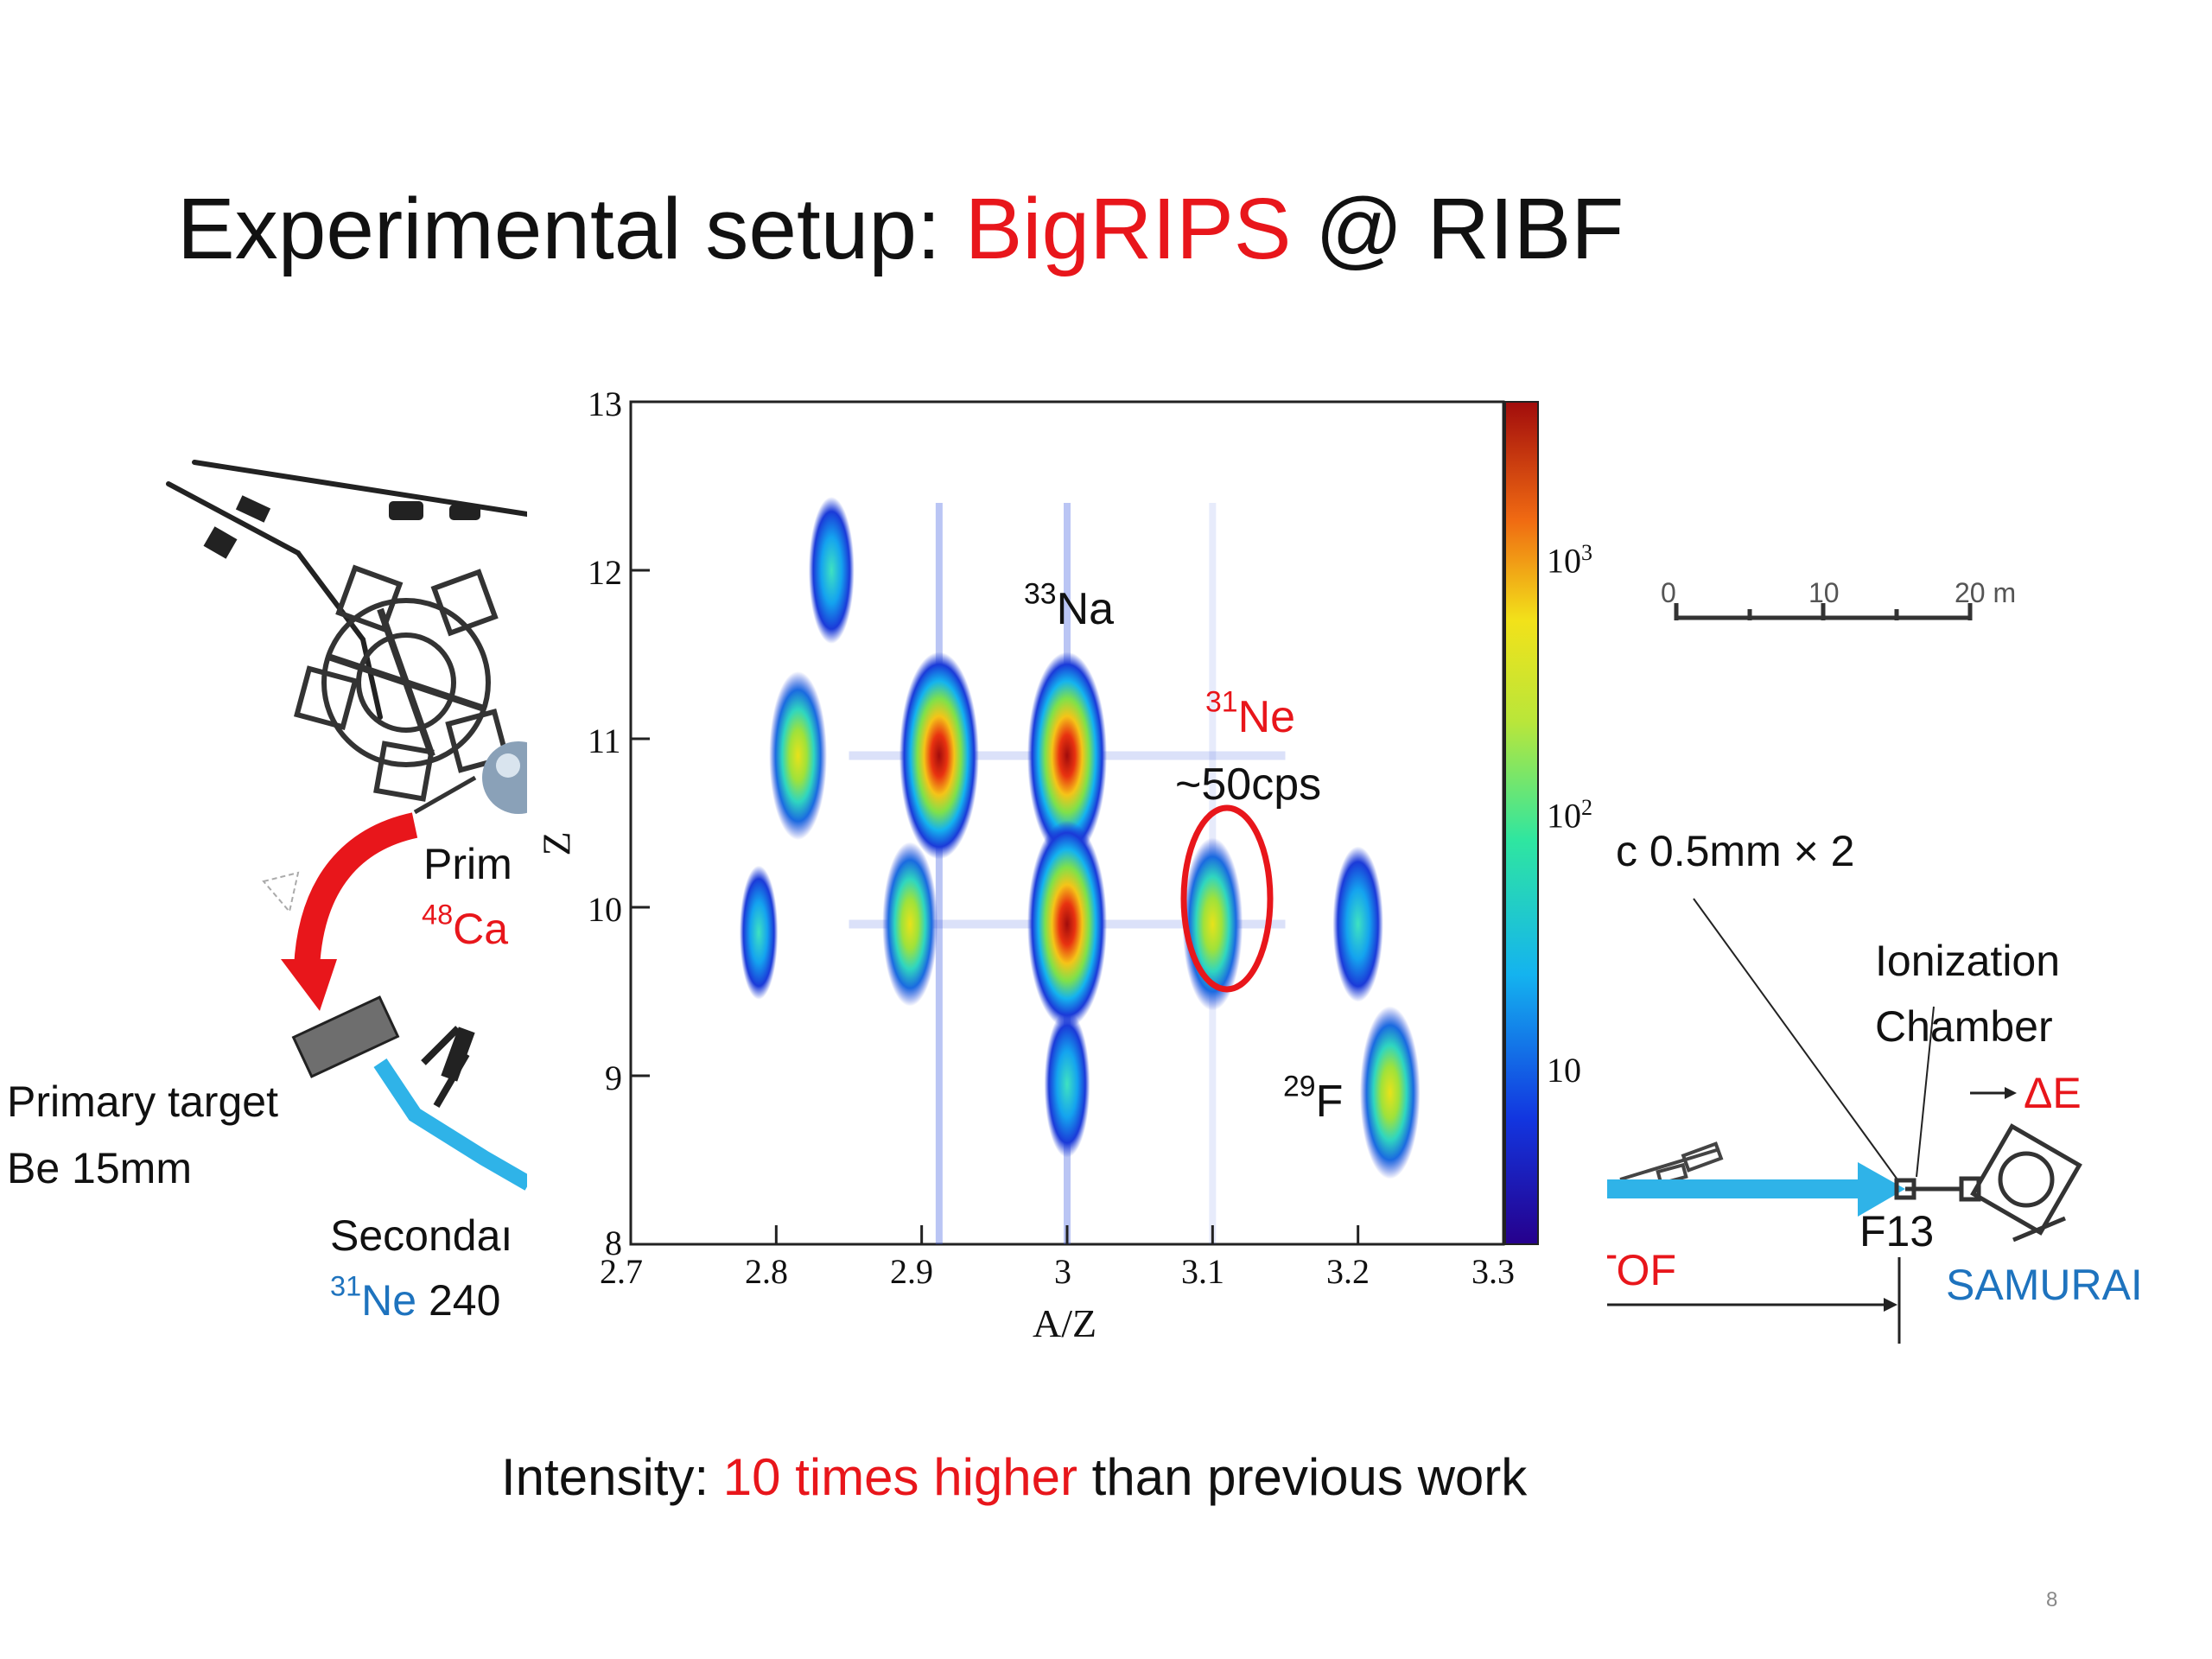  Describe the element at coordinates (1824, 592) in the screenshot. I see `scale-label-10: 10` at that location.